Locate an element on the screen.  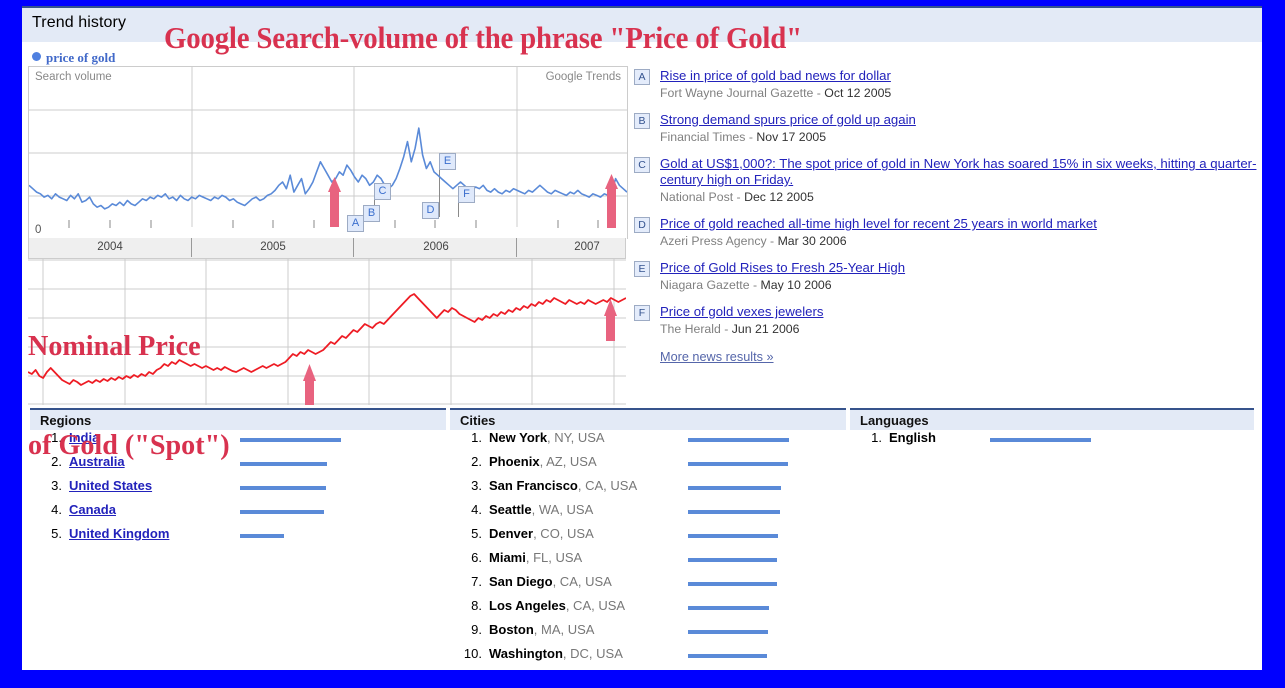
list-item: 10. Washington, DC, USA is located at coordinates (648, 658).